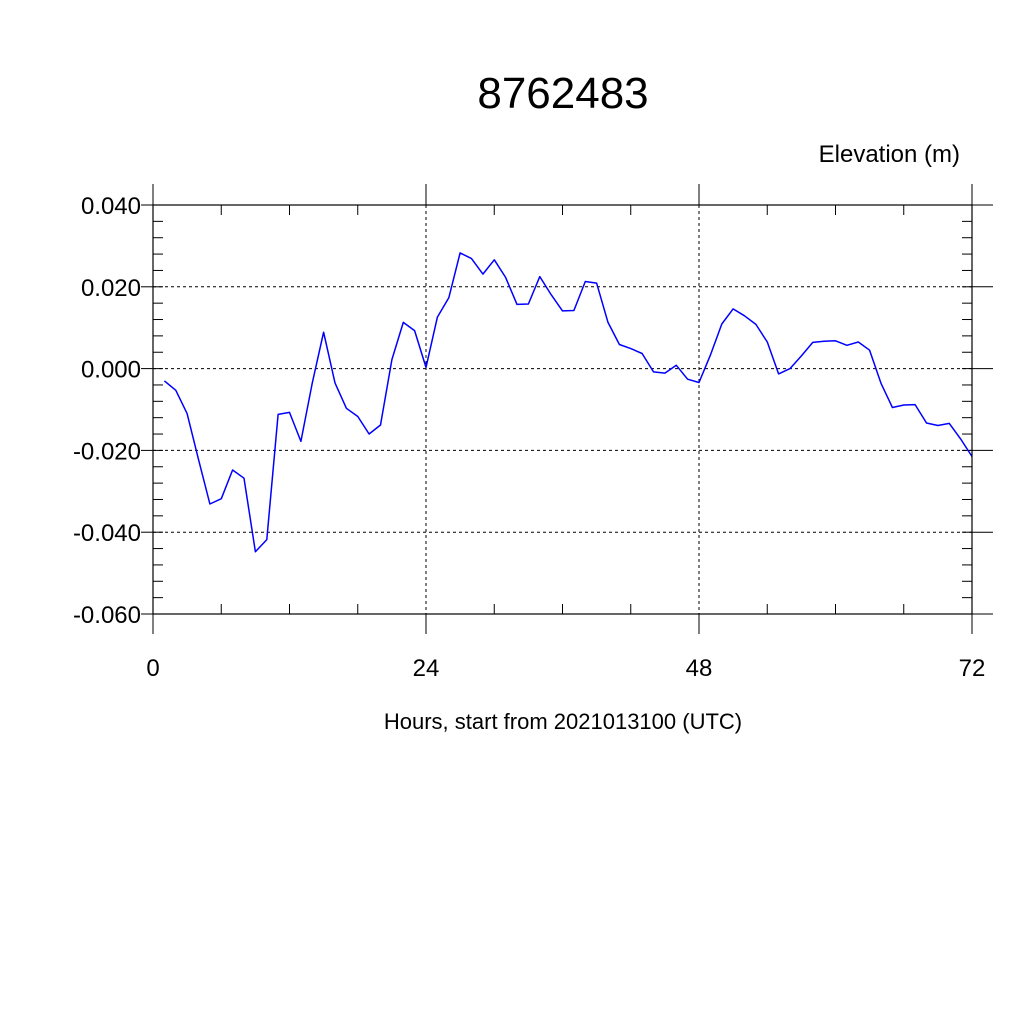 The image size is (1024, 1024). What do you see at coordinates (111, 206) in the screenshot?
I see `y-tick-label: 0.040` at bounding box center [111, 206].